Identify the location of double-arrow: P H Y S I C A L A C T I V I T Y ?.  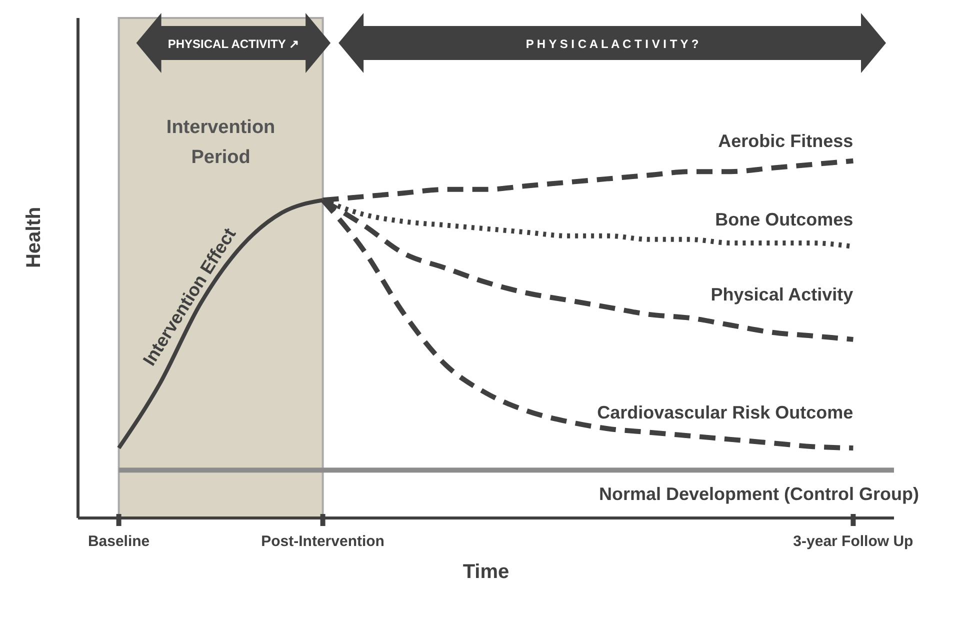
(612, 43).